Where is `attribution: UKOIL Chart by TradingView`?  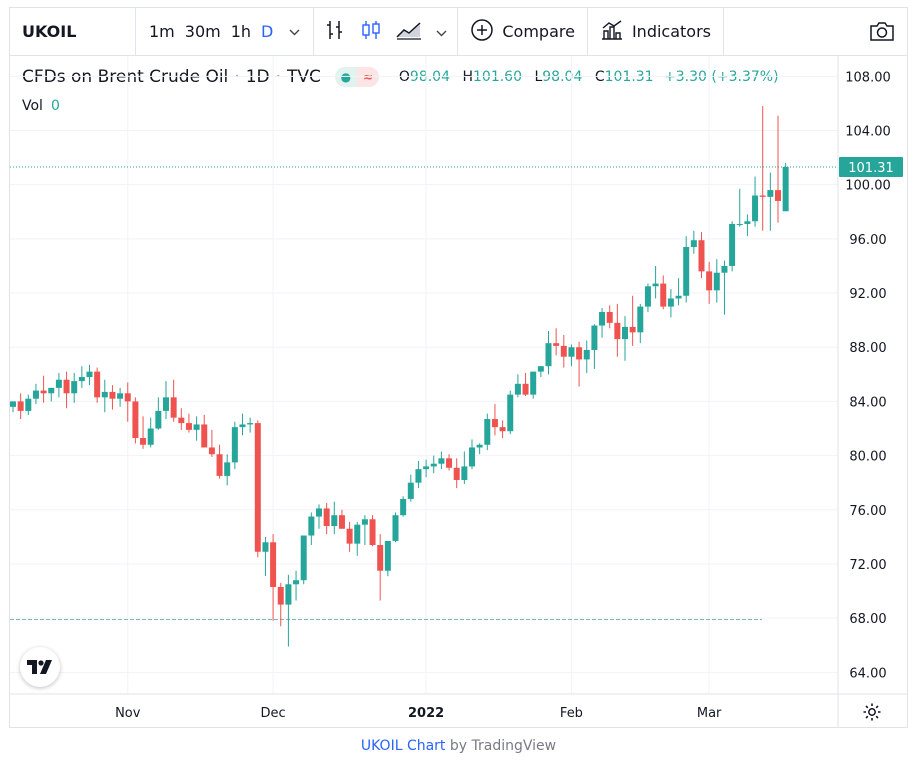
attribution: UKOIL Chart by TradingView is located at coordinates (458, 746).